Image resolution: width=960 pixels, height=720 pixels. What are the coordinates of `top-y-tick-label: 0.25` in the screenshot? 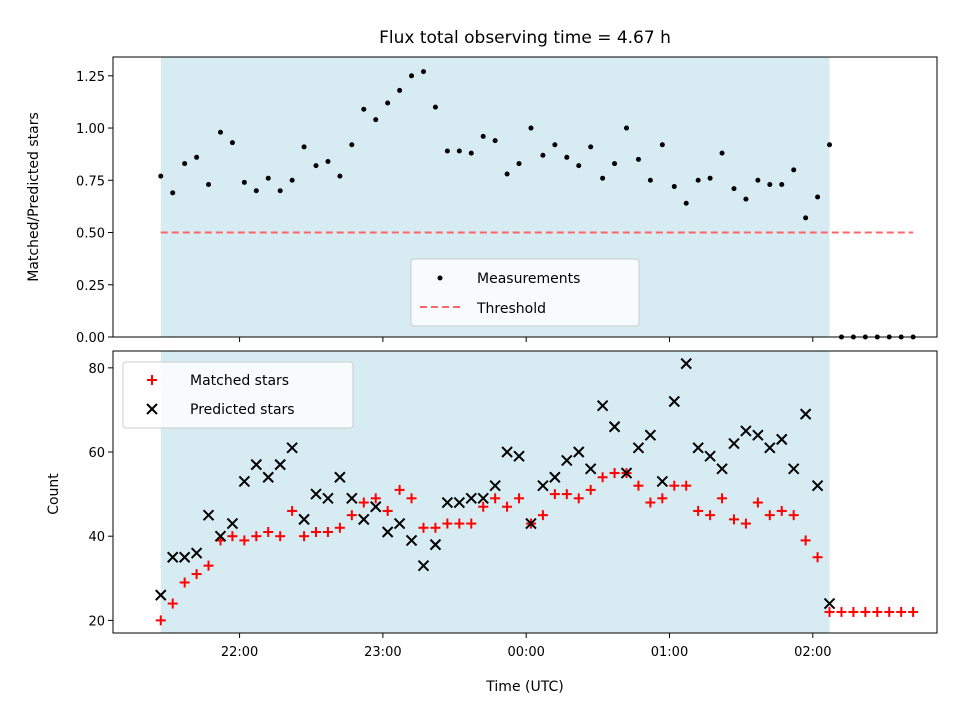 It's located at (90, 286).